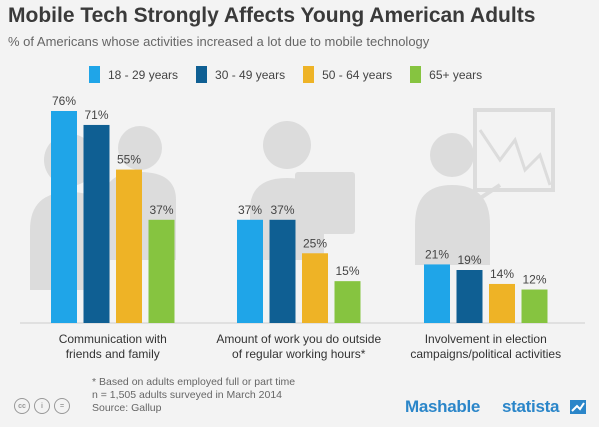 This screenshot has width=599, height=427. I want to click on value-label: 76%, so click(64, 101).